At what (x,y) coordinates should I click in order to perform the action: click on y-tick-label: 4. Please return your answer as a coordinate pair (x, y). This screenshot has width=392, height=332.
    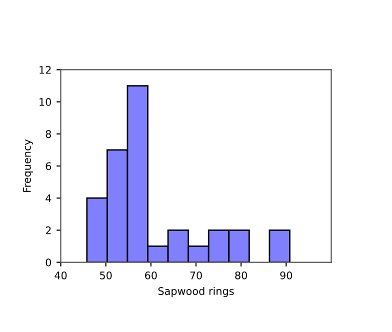
    Looking at the image, I should click on (49, 198).